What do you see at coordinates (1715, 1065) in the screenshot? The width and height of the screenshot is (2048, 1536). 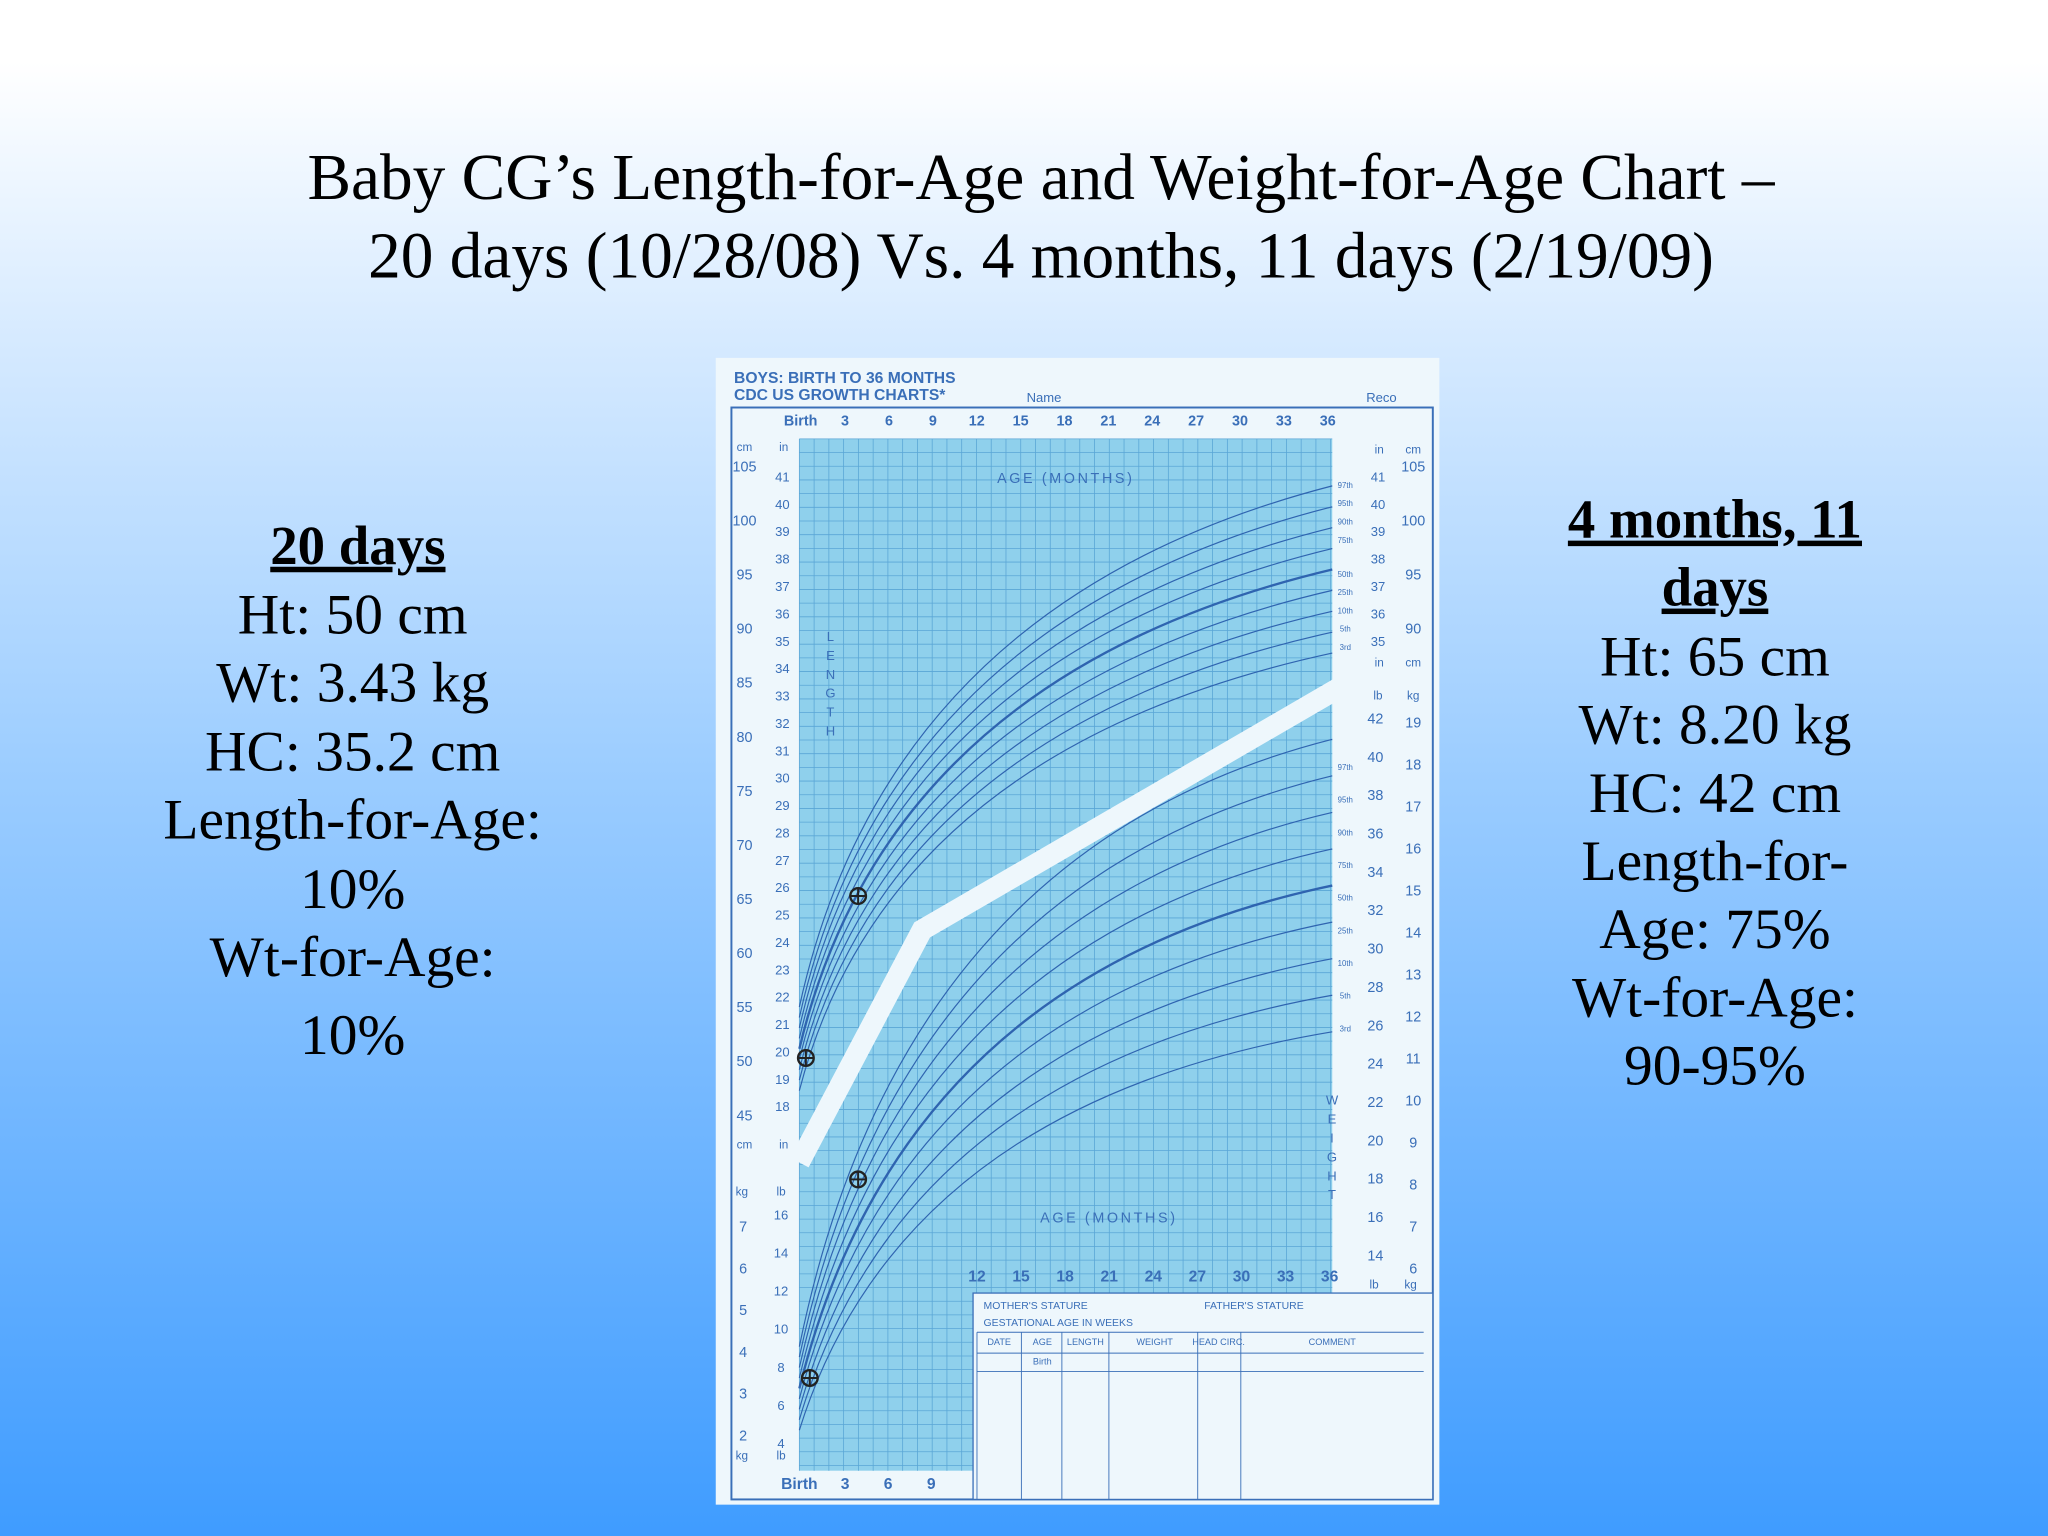 I see `panel-line: 90-95%` at bounding box center [1715, 1065].